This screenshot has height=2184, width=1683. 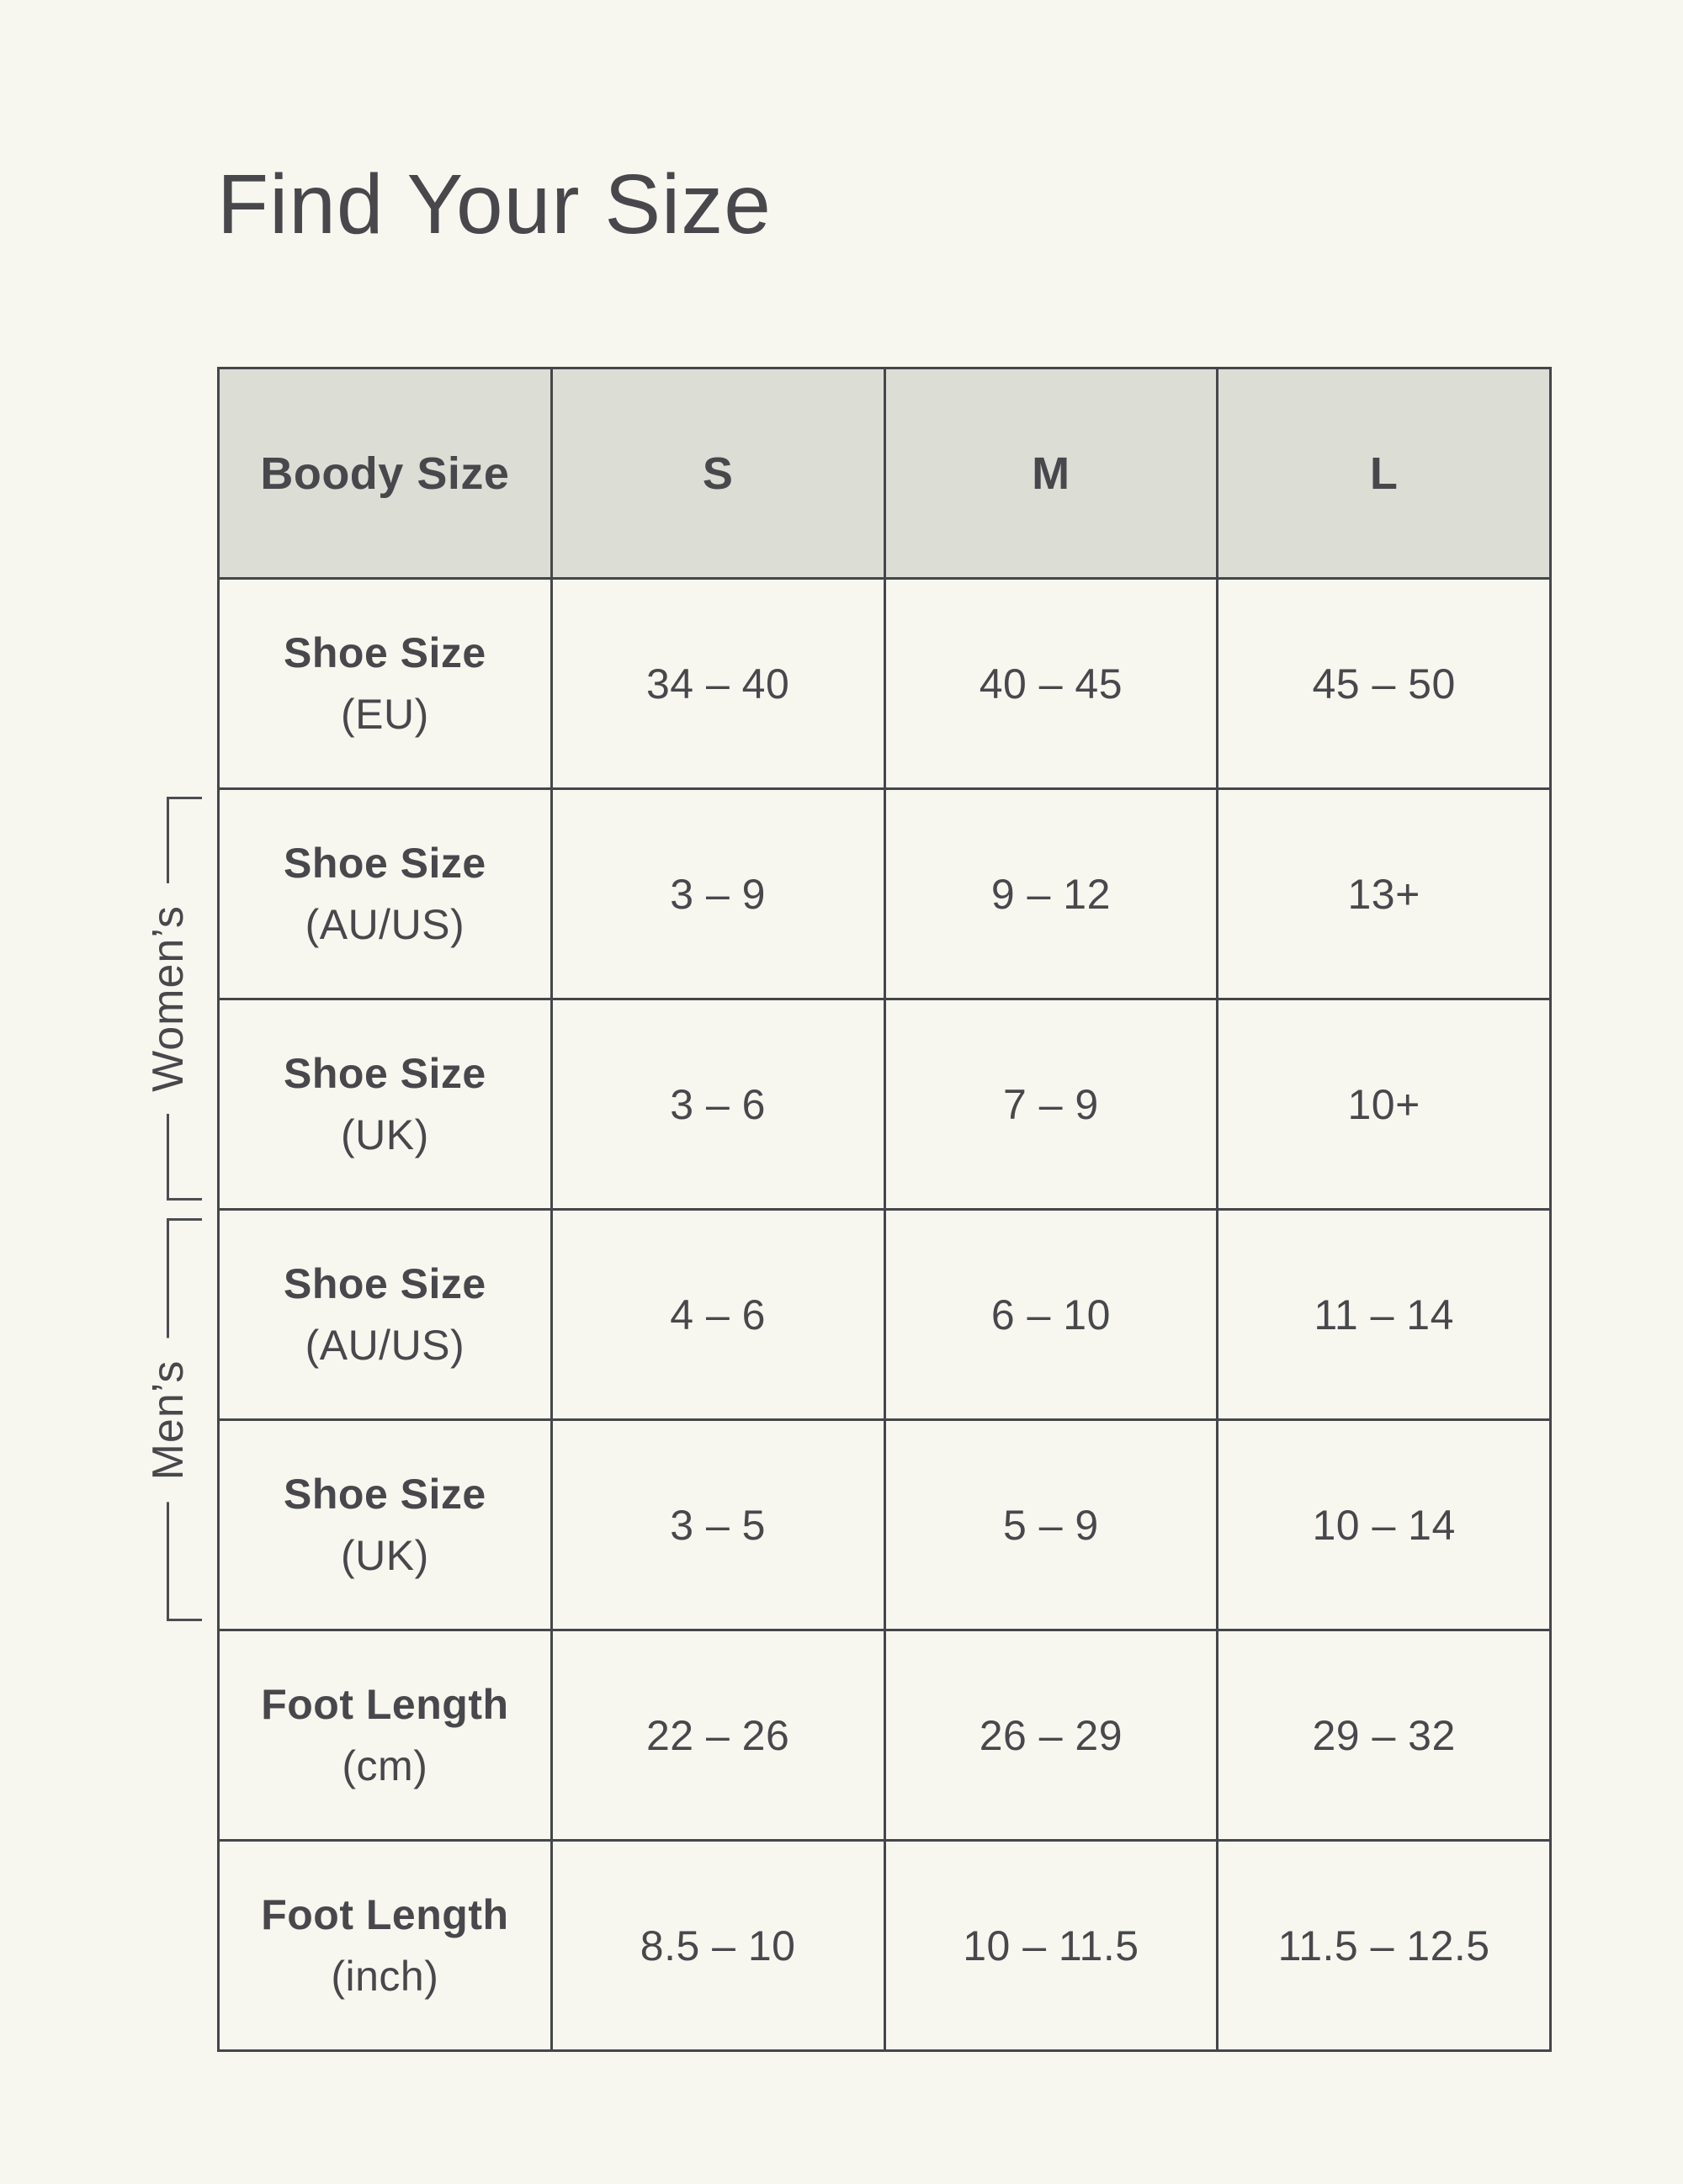 I want to click on column-header-boody-size: Boody Size, so click(x=385, y=473).